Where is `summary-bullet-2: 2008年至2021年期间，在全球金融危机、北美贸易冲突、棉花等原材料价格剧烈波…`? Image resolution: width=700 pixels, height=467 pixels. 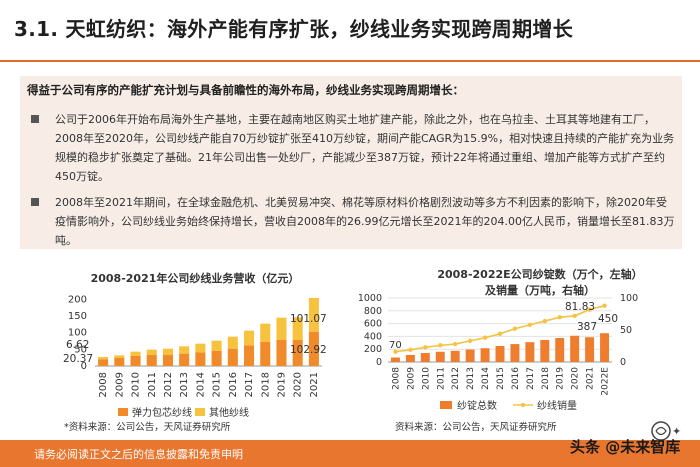
summary-bullet-2: 2008年至2021年期间，在全球金融危机、北美贸易冲突、棉花等原材料价格剧烈波… is located at coordinates (352, 221).